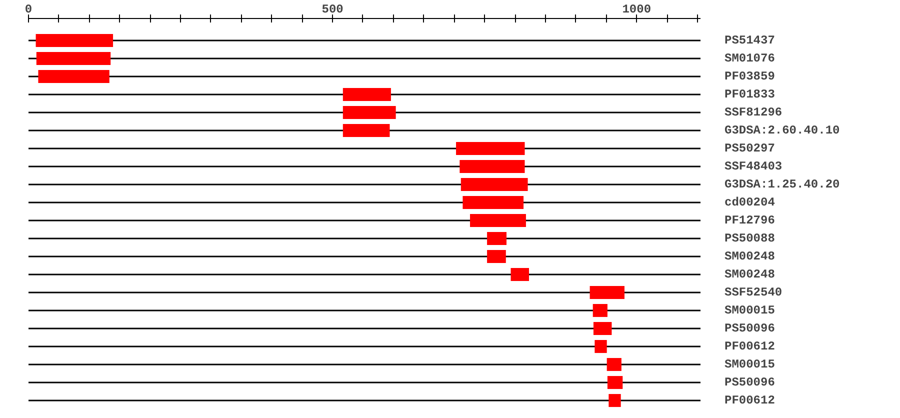 Image resolution: width=900 pixels, height=418 pixels. Describe the element at coordinates (782, 130) in the screenshot. I see `y-tick-label: G3DSA:2.60.40.10` at that location.